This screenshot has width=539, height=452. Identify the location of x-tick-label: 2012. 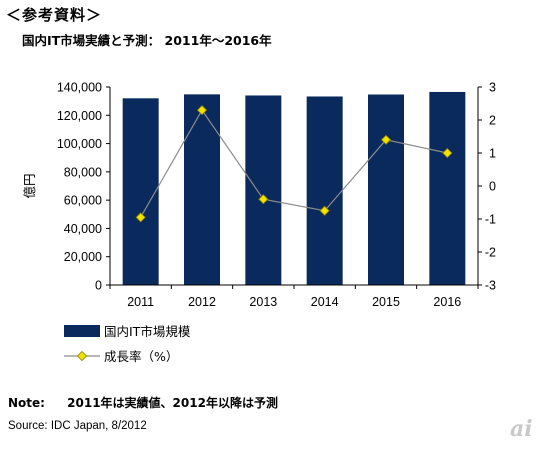
(202, 302).